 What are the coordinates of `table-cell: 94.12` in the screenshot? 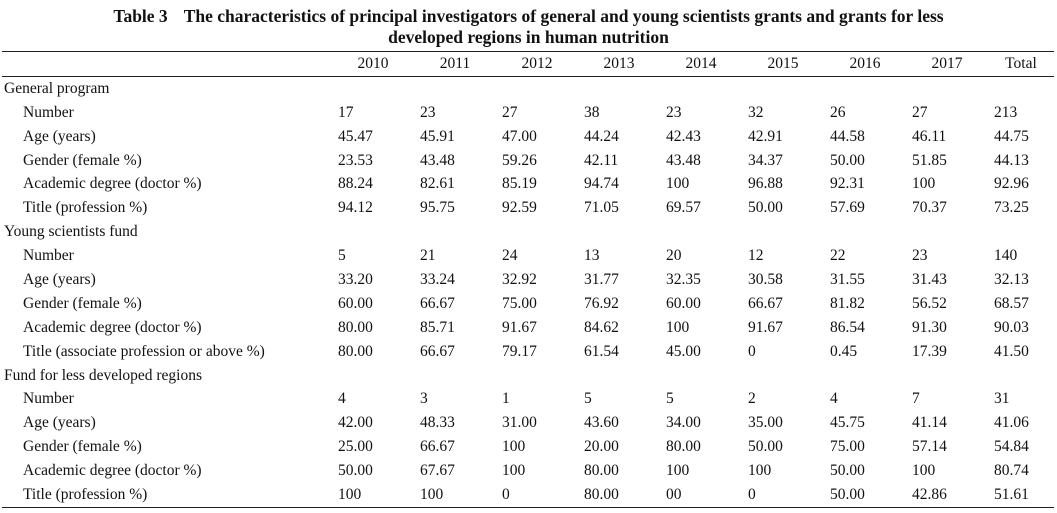 It's located at (355, 208).